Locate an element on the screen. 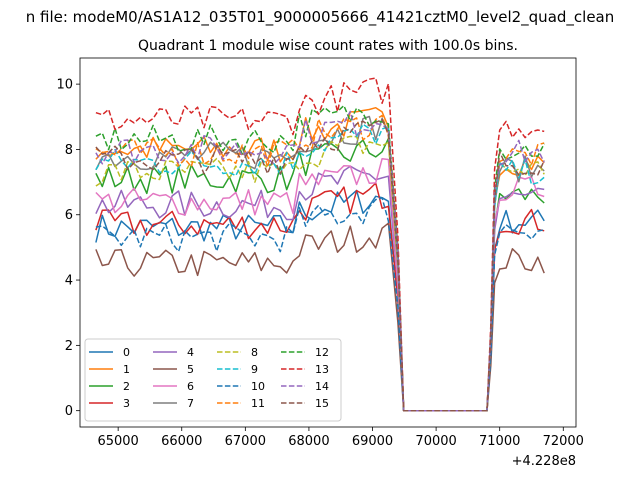  x-axis: 65000 66000 67000 68000 69000 70000 71000 72000 is located at coordinates (340, 438).